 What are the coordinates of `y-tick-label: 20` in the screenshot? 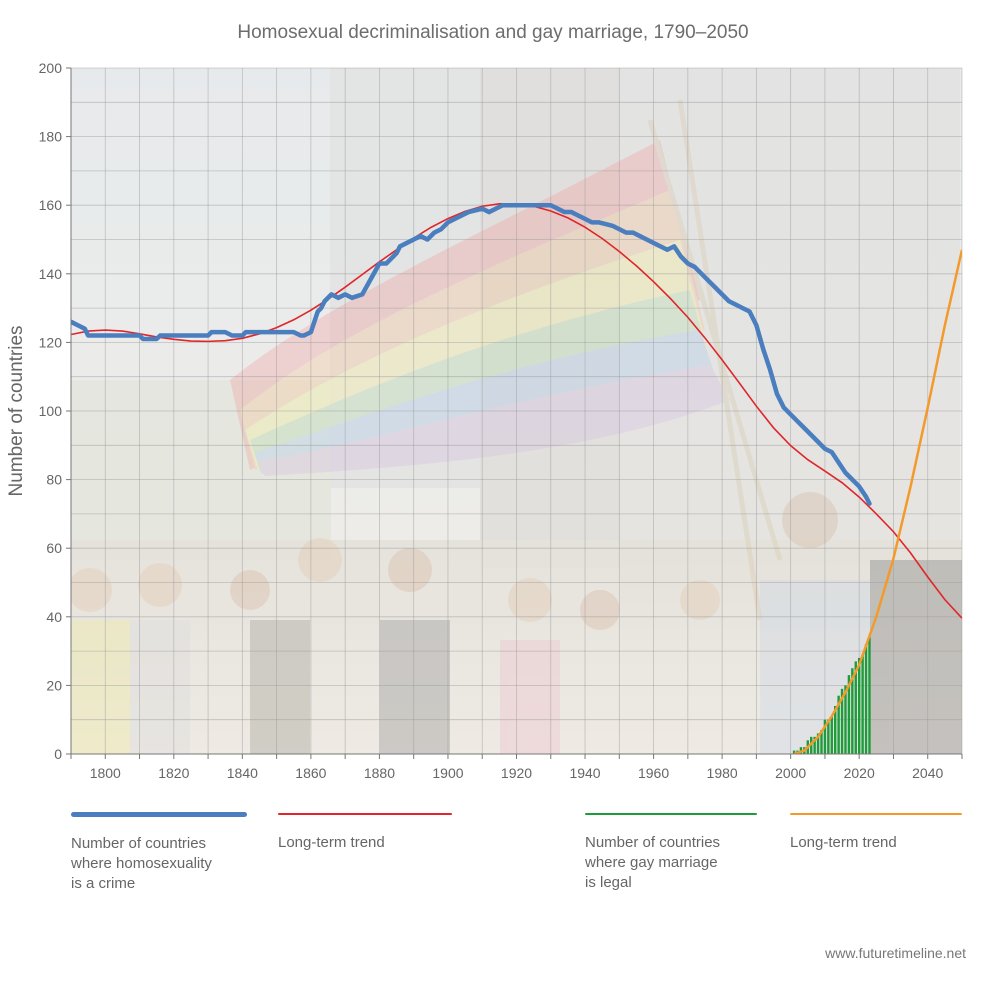 It's located at (54, 685).